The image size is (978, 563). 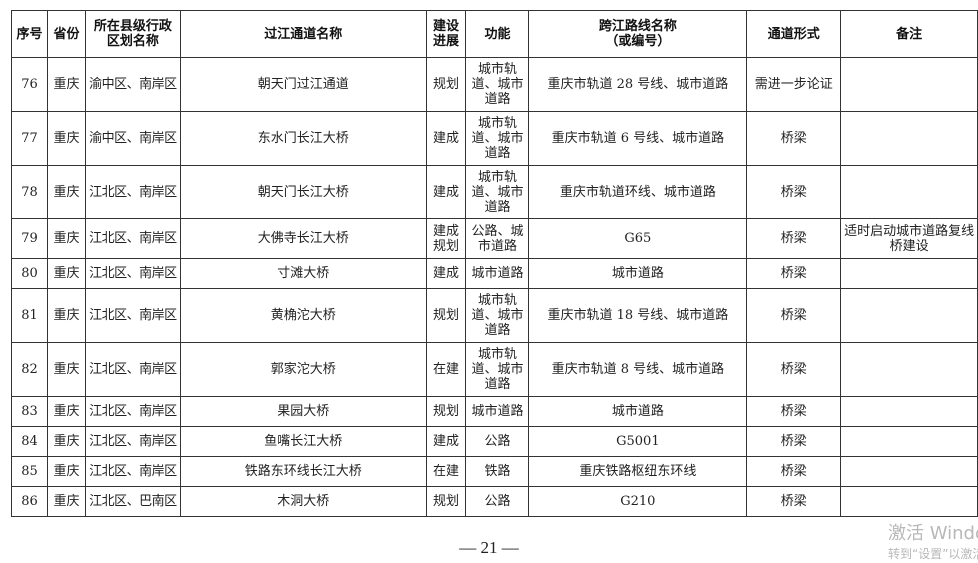 What do you see at coordinates (303, 138) in the screenshot?
I see `cell-name: 东水门长江大桥` at bounding box center [303, 138].